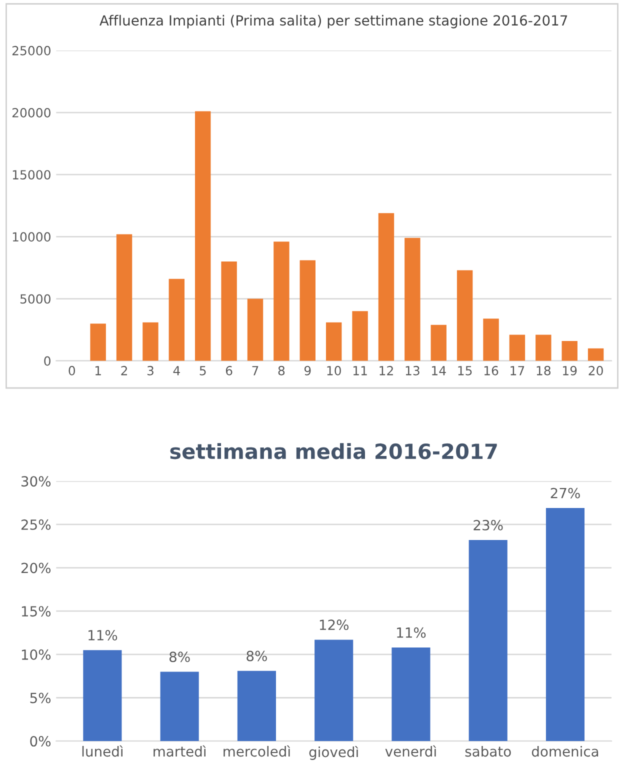 Image resolution: width=624 pixels, height=776 pixels. Describe the element at coordinates (36, 654) in the screenshot. I see `y-tick-label: 10%` at that location.